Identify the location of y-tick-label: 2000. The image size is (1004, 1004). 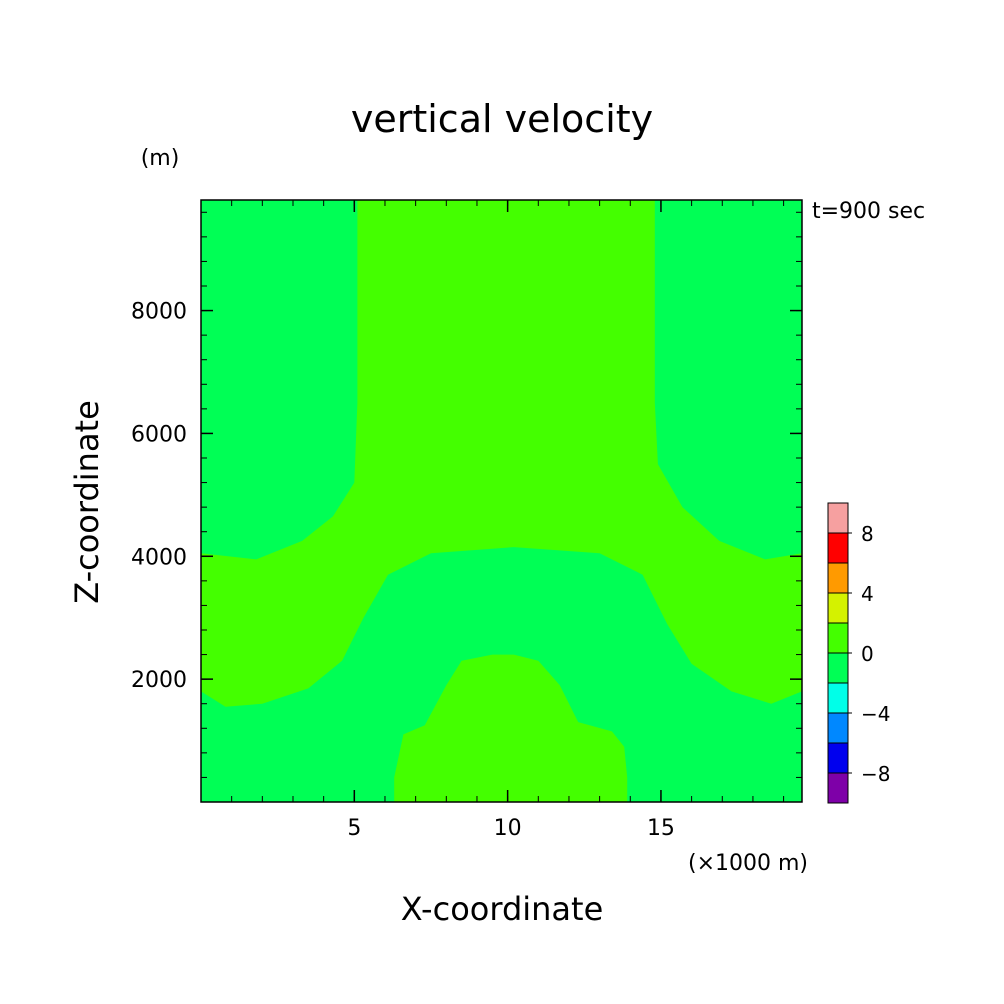
(159, 680).